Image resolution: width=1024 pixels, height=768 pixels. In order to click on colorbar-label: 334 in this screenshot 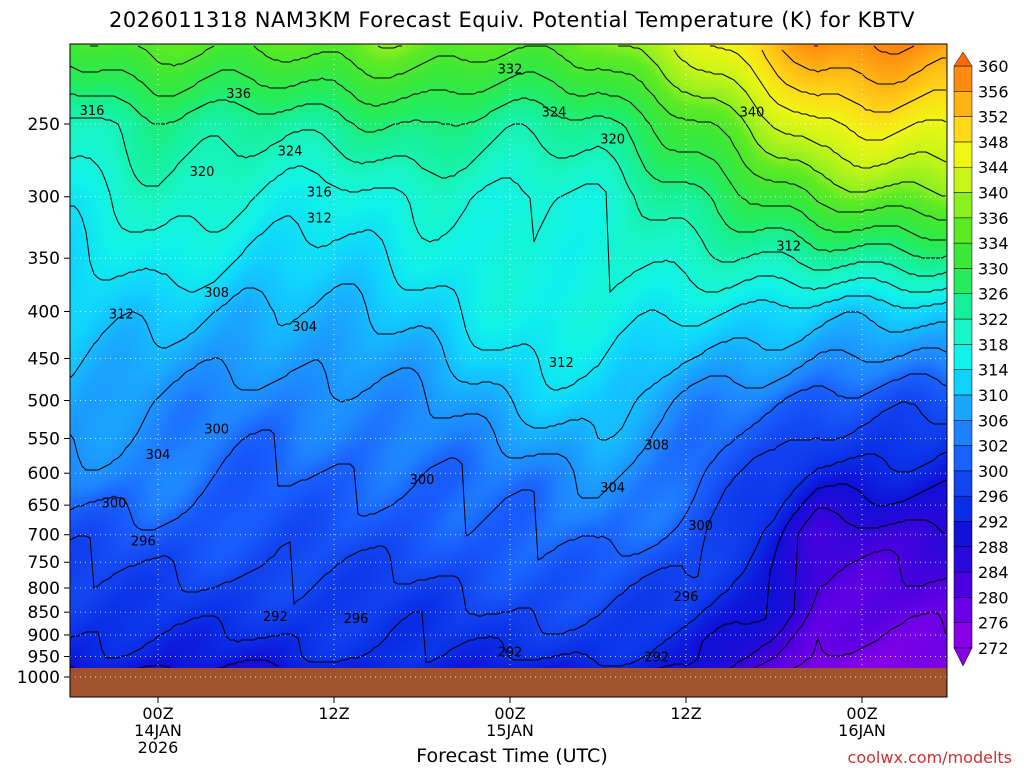, I will do `click(993, 243)`.